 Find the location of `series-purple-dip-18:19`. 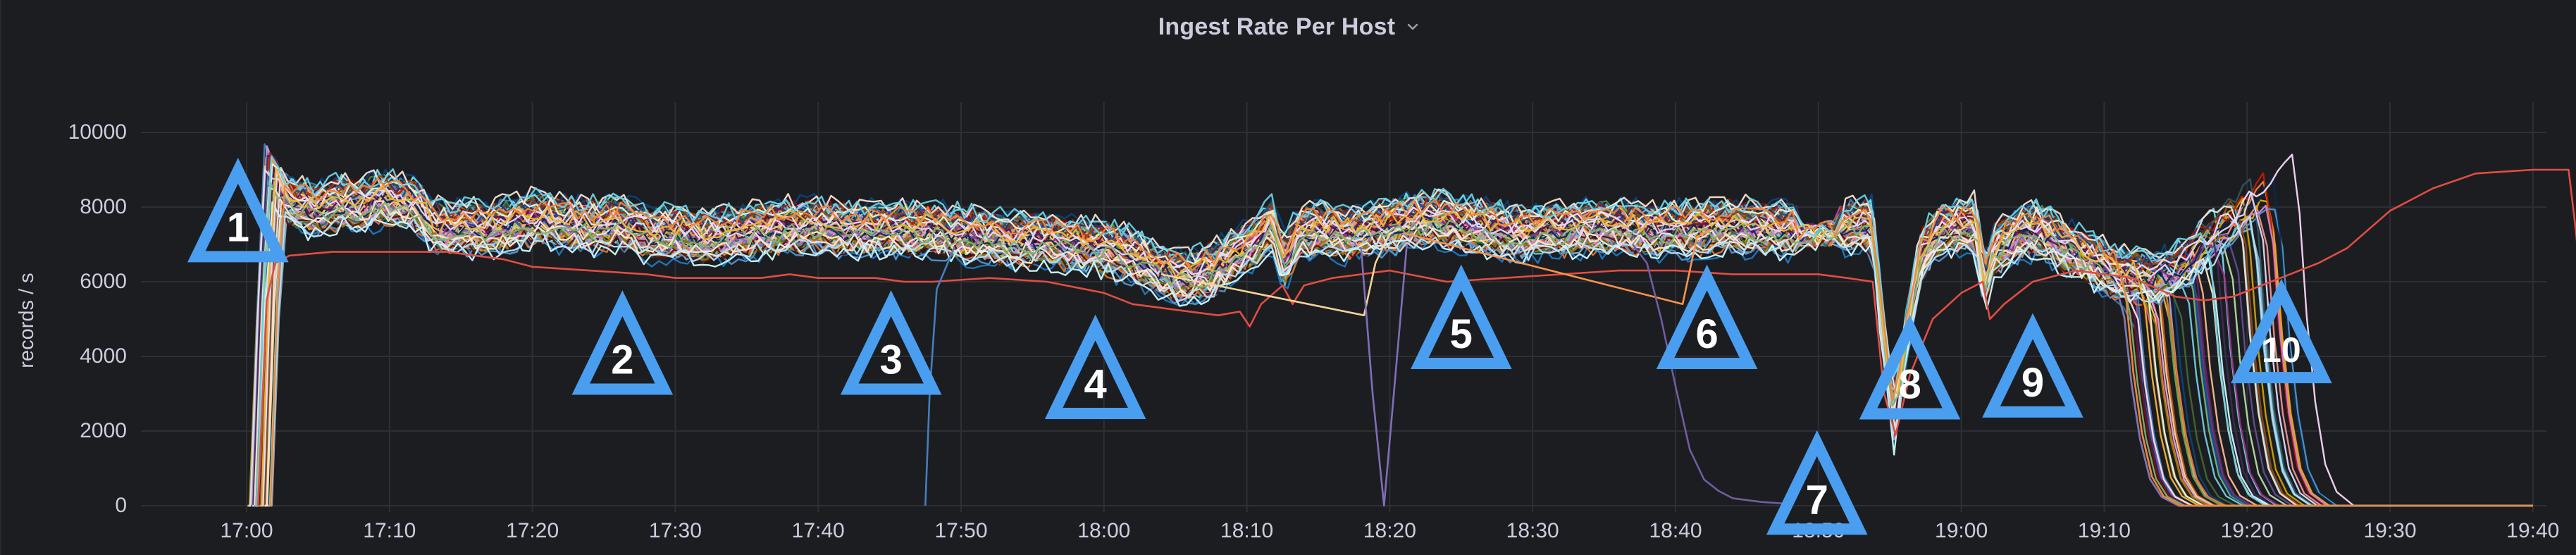

series-purple-dip-18:19 is located at coordinates (1384, 375).